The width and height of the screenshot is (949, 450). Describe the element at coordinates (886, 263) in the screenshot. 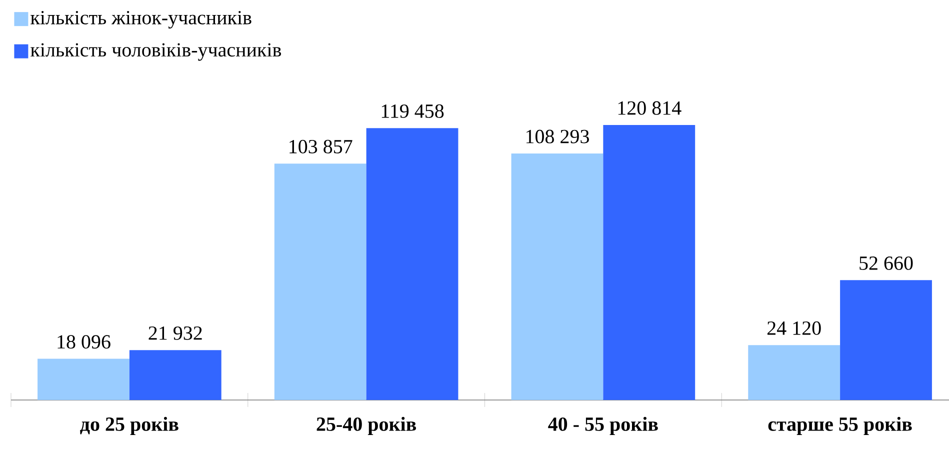

I see `data-label: 52 660` at that location.